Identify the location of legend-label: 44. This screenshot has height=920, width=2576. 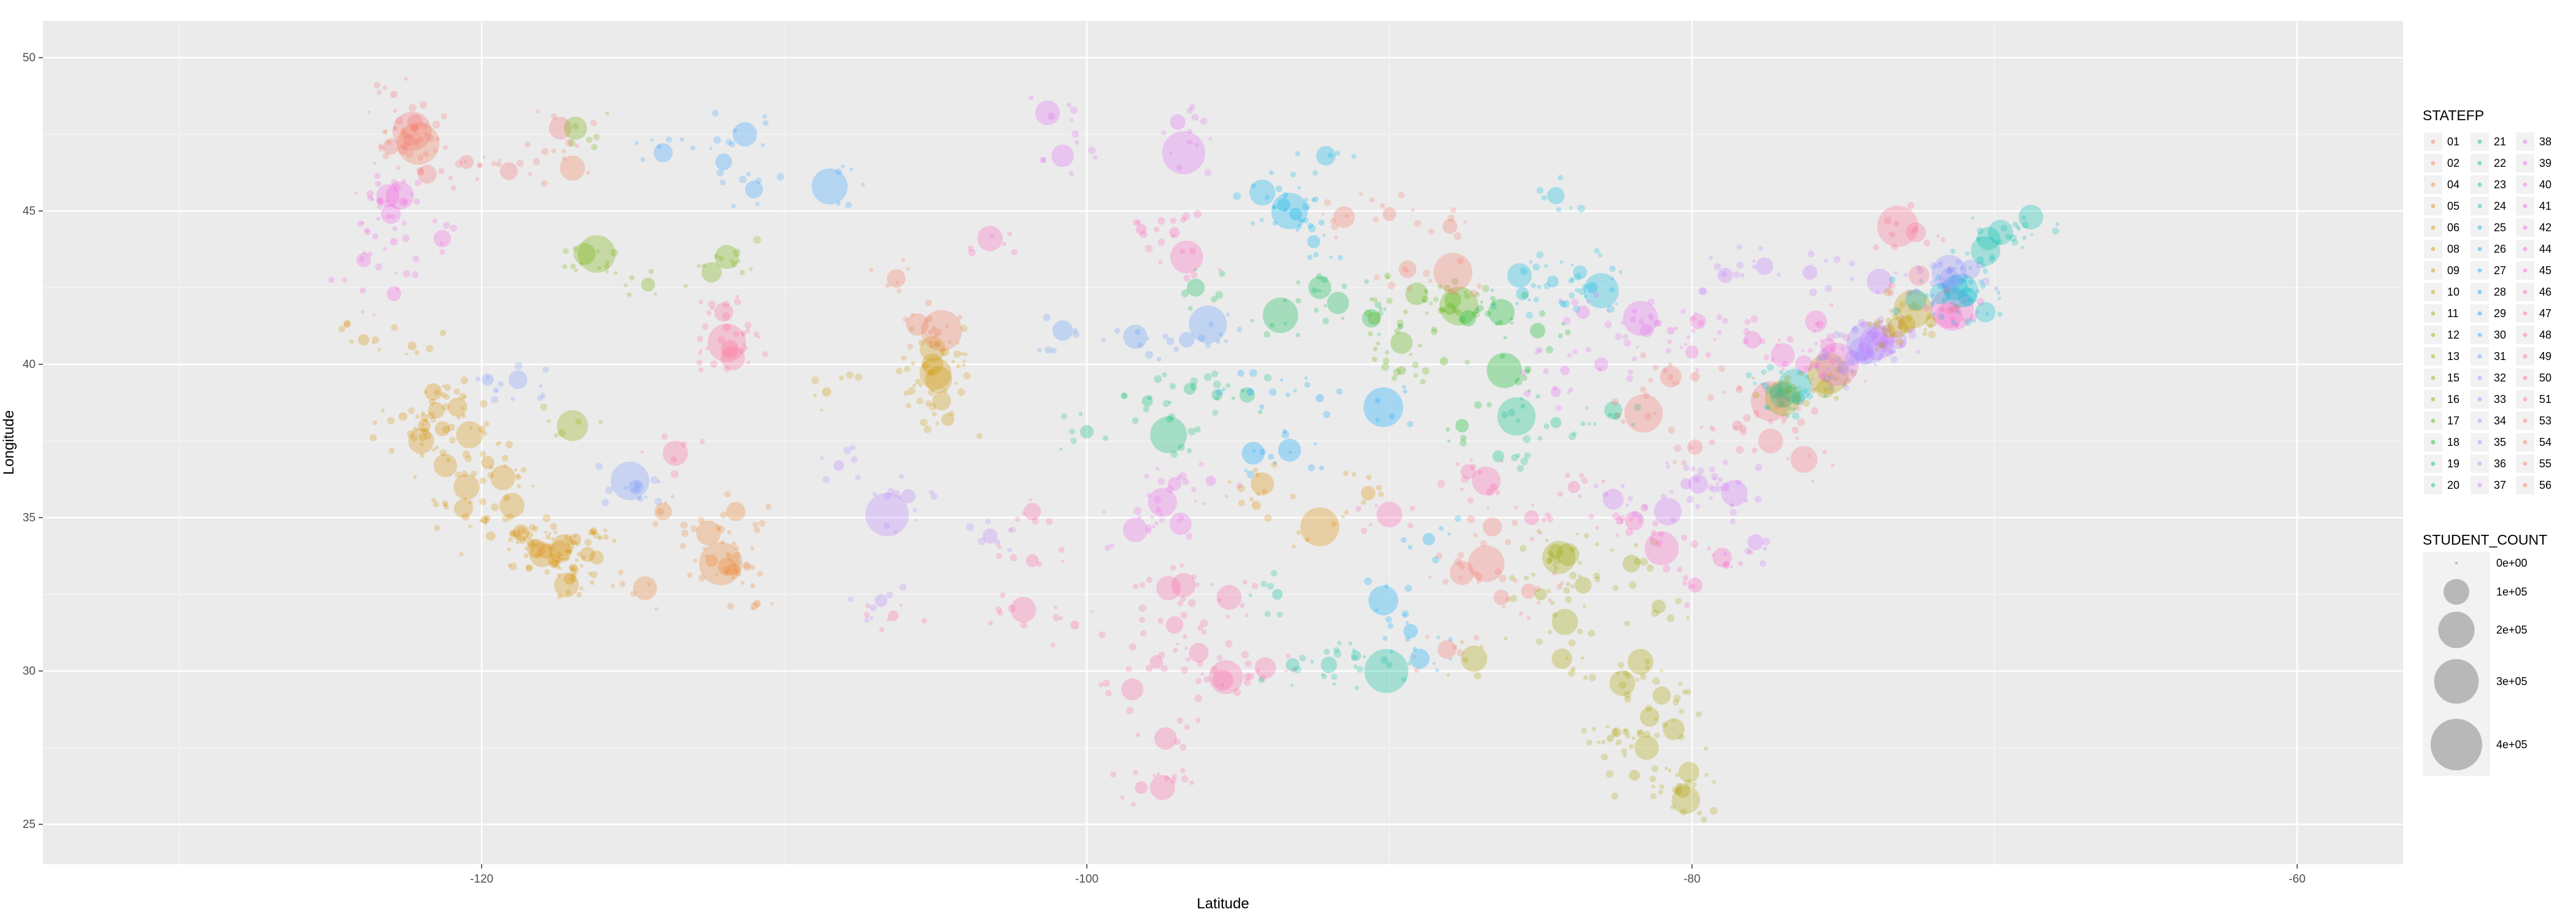
(2545, 249).